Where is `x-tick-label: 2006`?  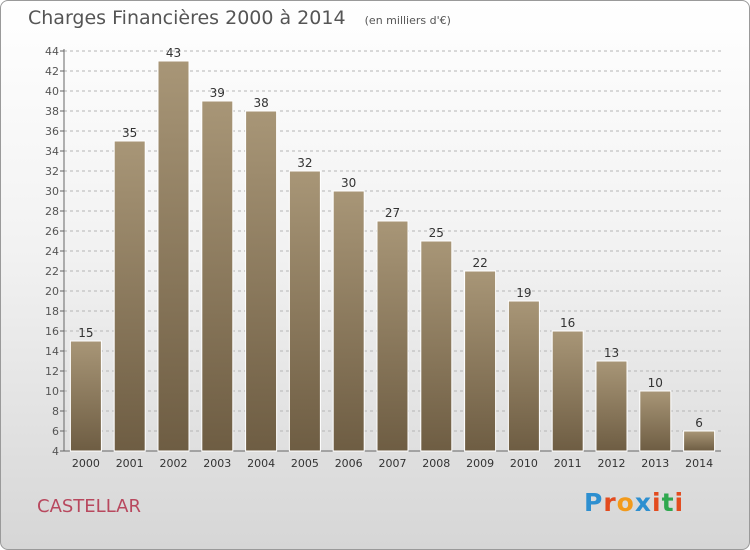
x-tick-label: 2006 is located at coordinates (349, 463).